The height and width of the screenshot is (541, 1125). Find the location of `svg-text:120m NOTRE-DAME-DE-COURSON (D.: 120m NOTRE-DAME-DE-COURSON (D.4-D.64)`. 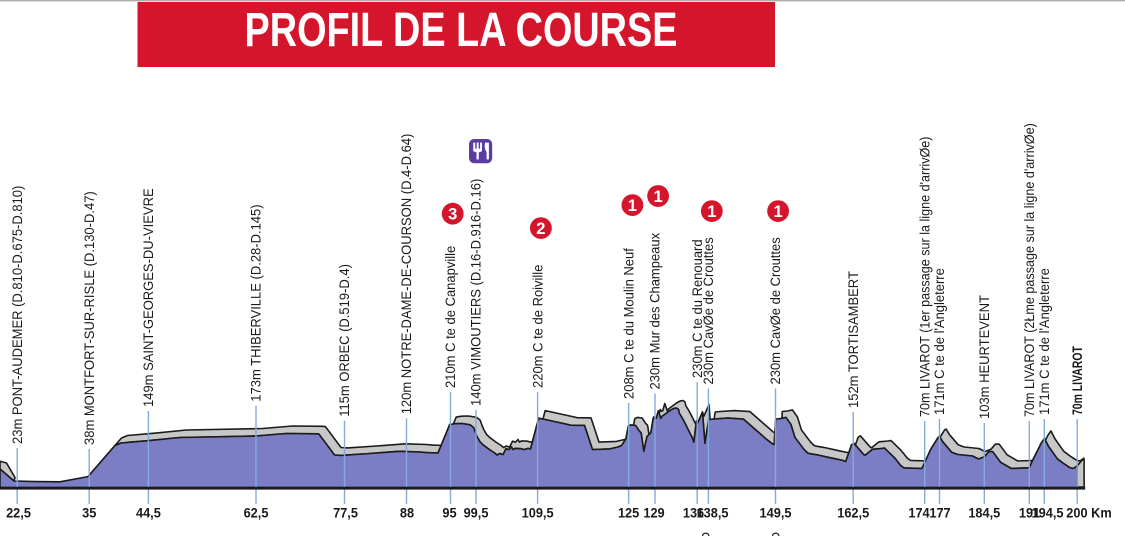

svg-text:120m NOTRE-DAME-DE-COURSON (D.: 120m NOTRE-DAME-DE-COURSON (D.4-D.64) is located at coordinates (406, 274).